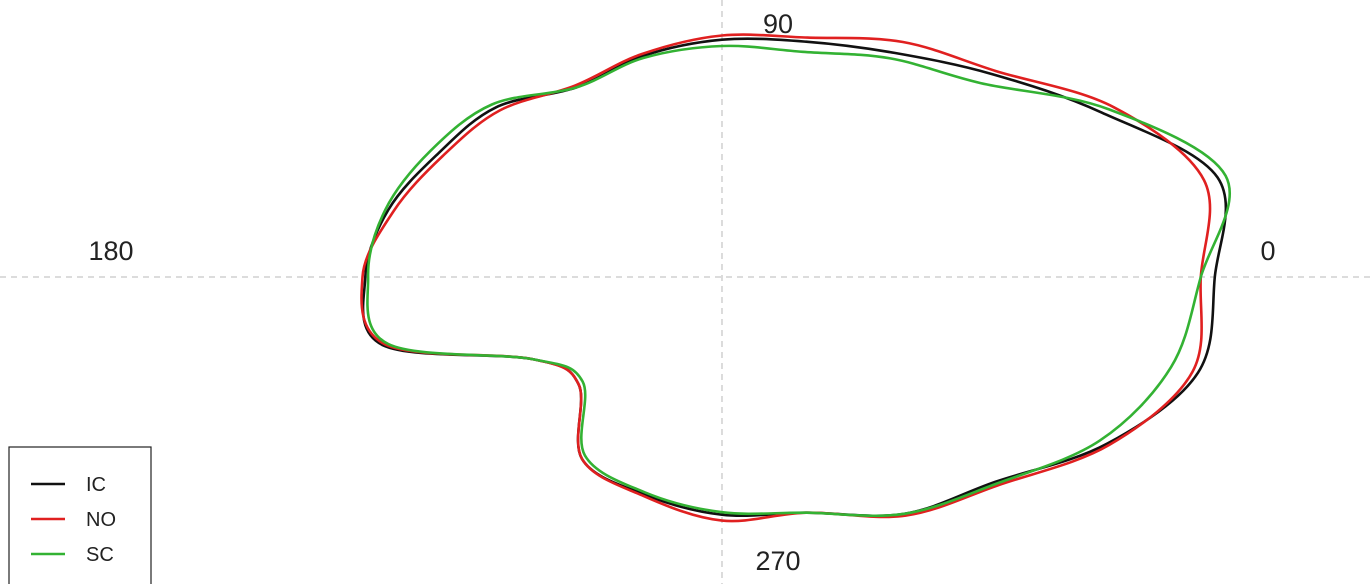 This screenshot has width=1372, height=584. Describe the element at coordinates (777, 561) in the screenshot. I see `angle-label-270: 270` at that location.